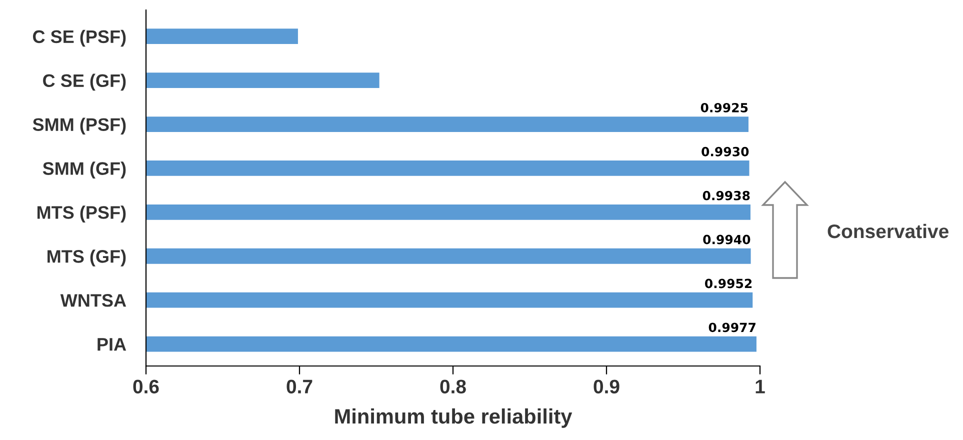 This screenshot has height=440, width=963. Describe the element at coordinates (728, 283) in the screenshot. I see `data-label: 0.9952` at that location.